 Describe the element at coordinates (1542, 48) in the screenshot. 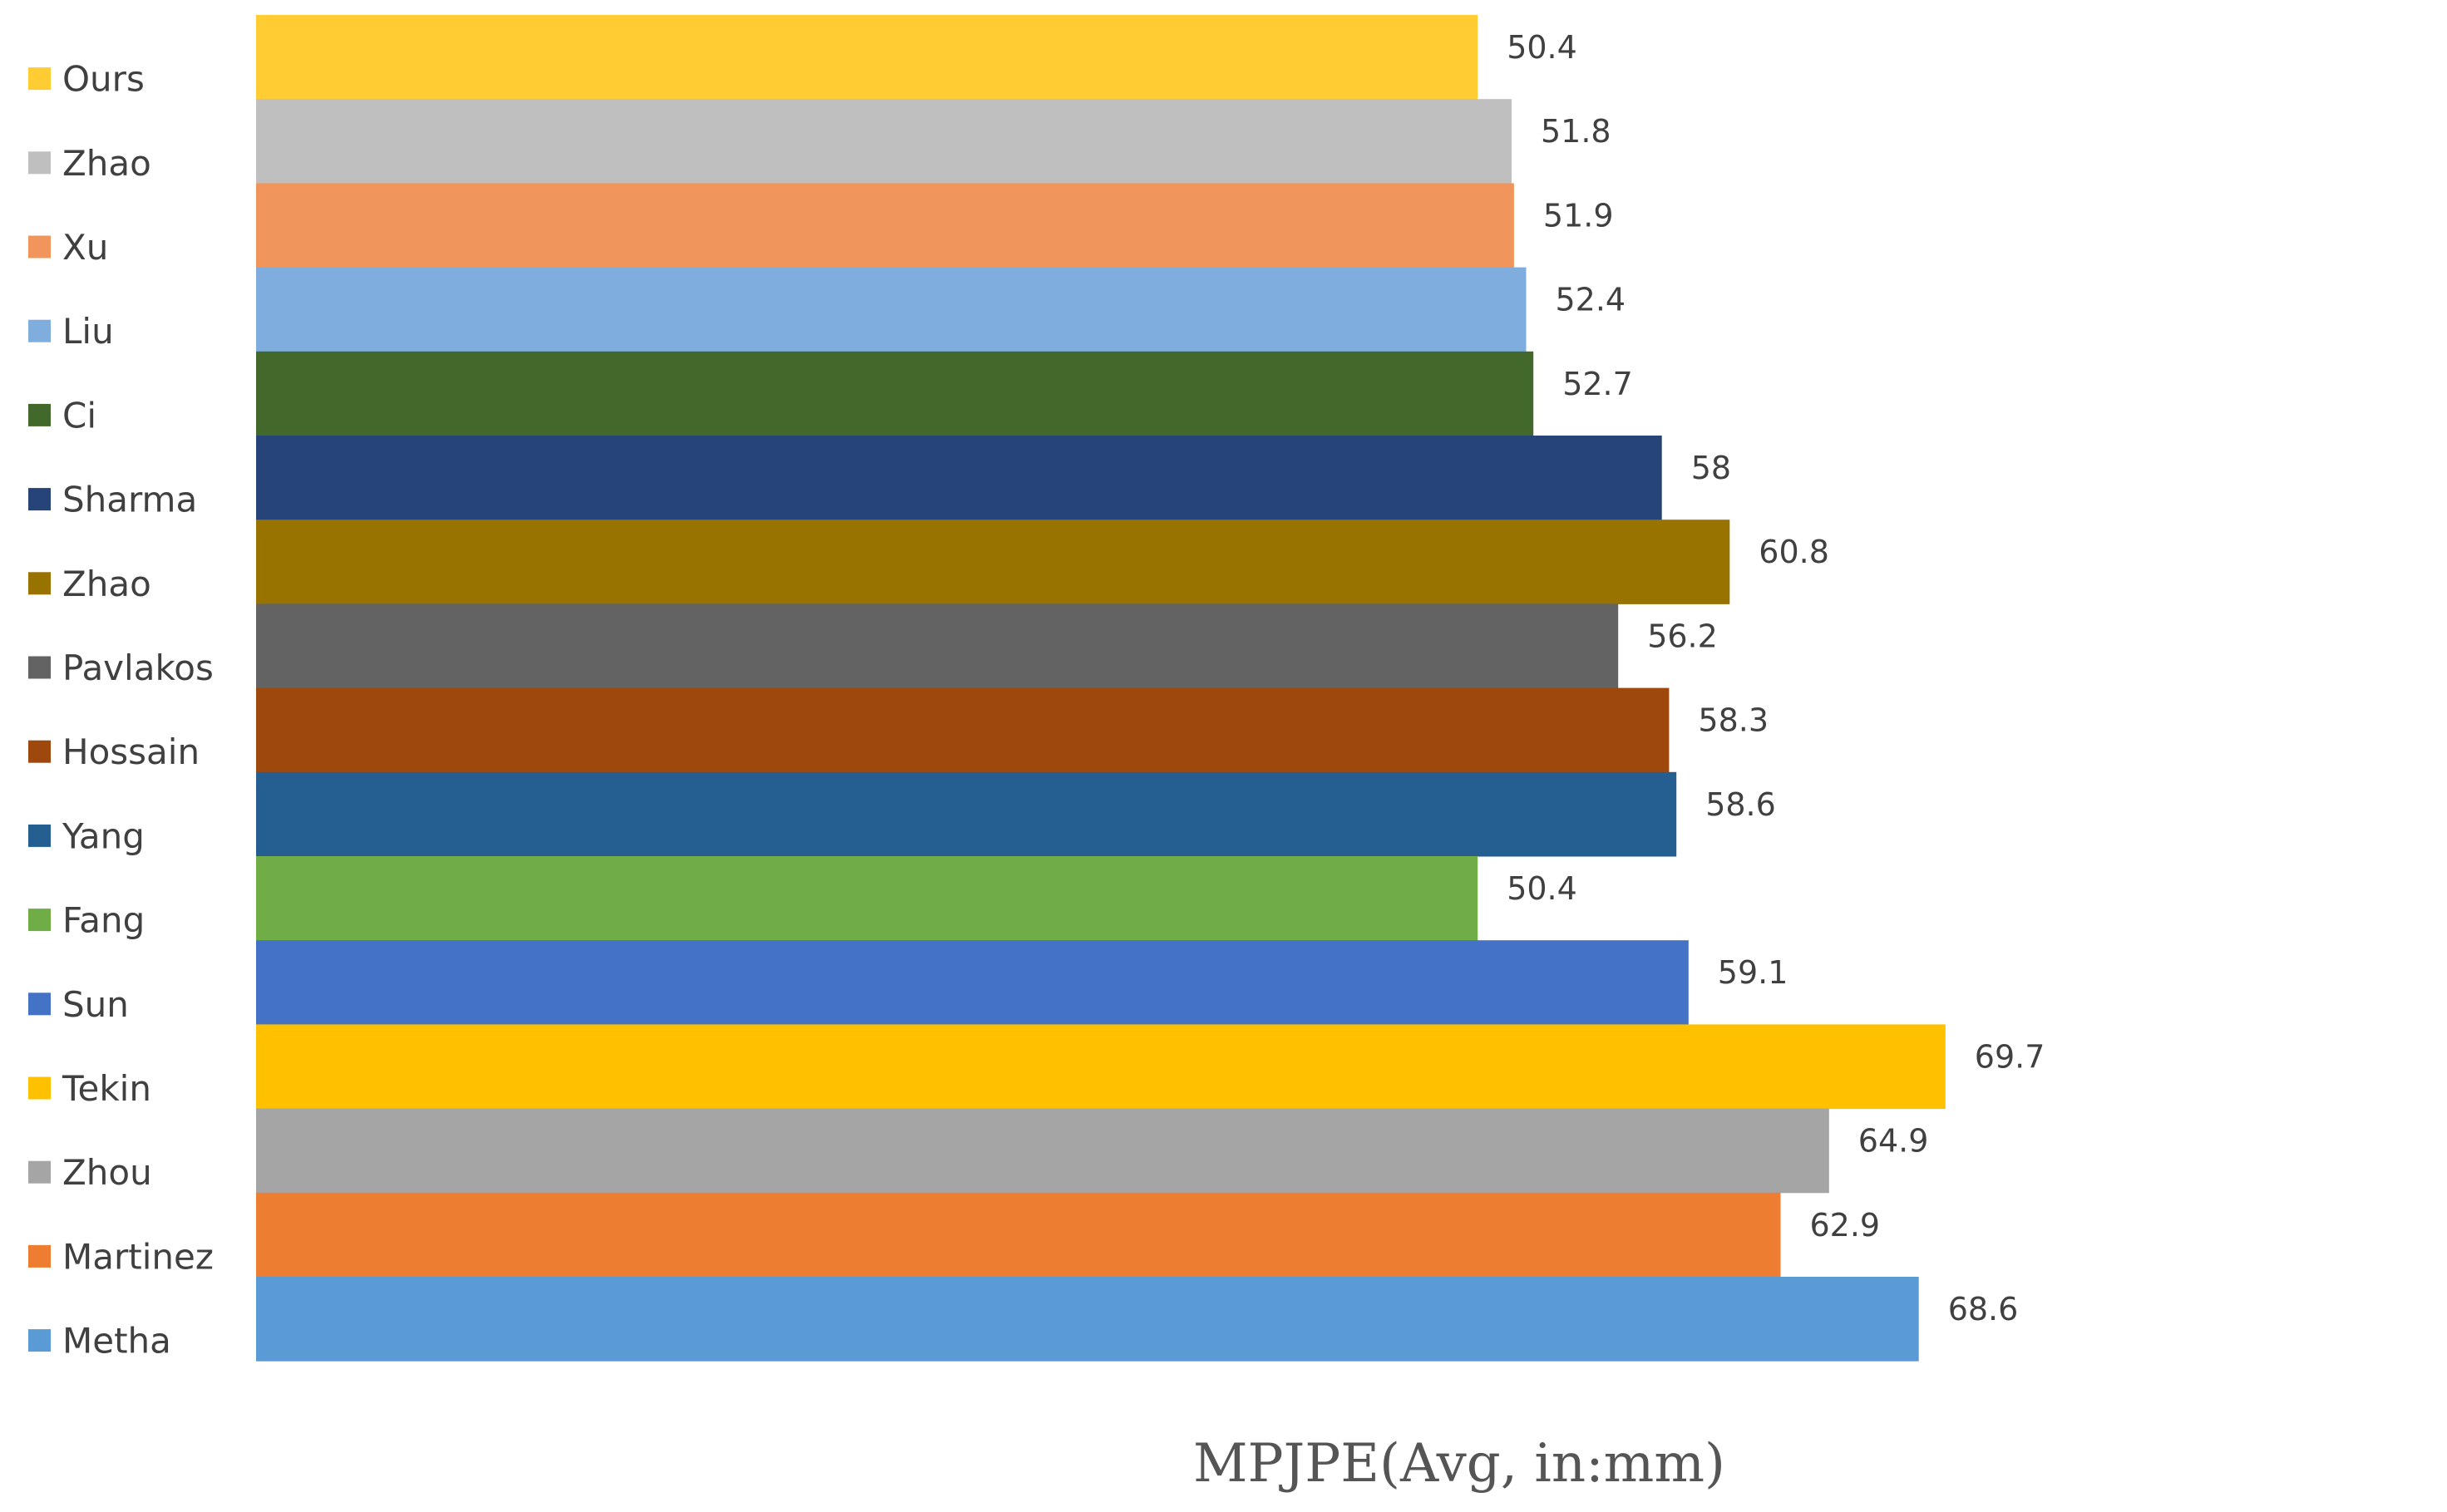

I see `value-label-0: 50.4` at that location.